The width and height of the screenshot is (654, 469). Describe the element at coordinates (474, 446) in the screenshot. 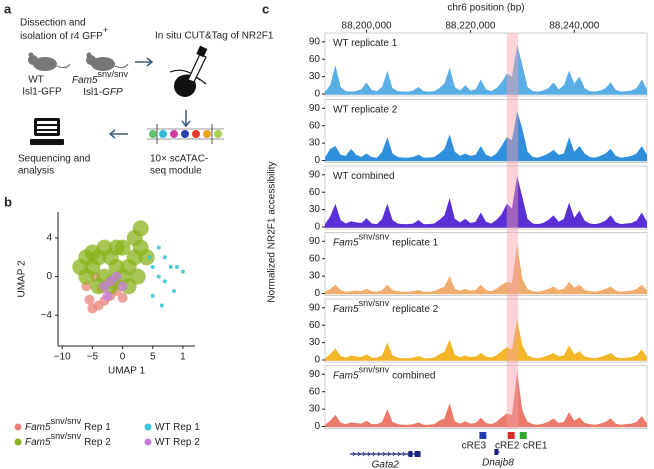

I see `cre-label: cRE3` at that location.